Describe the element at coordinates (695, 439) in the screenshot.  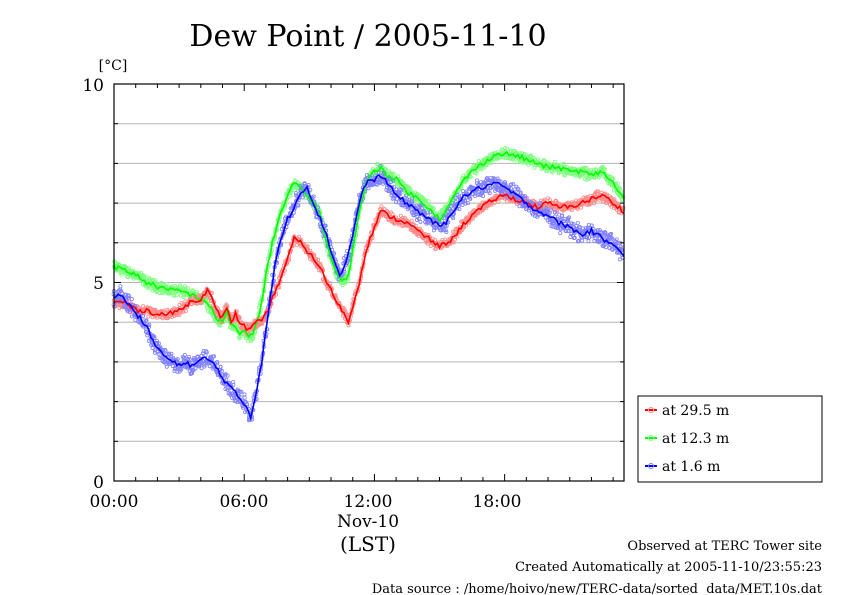
I see `legend-label-12-3m: at 12.3 m` at that location.